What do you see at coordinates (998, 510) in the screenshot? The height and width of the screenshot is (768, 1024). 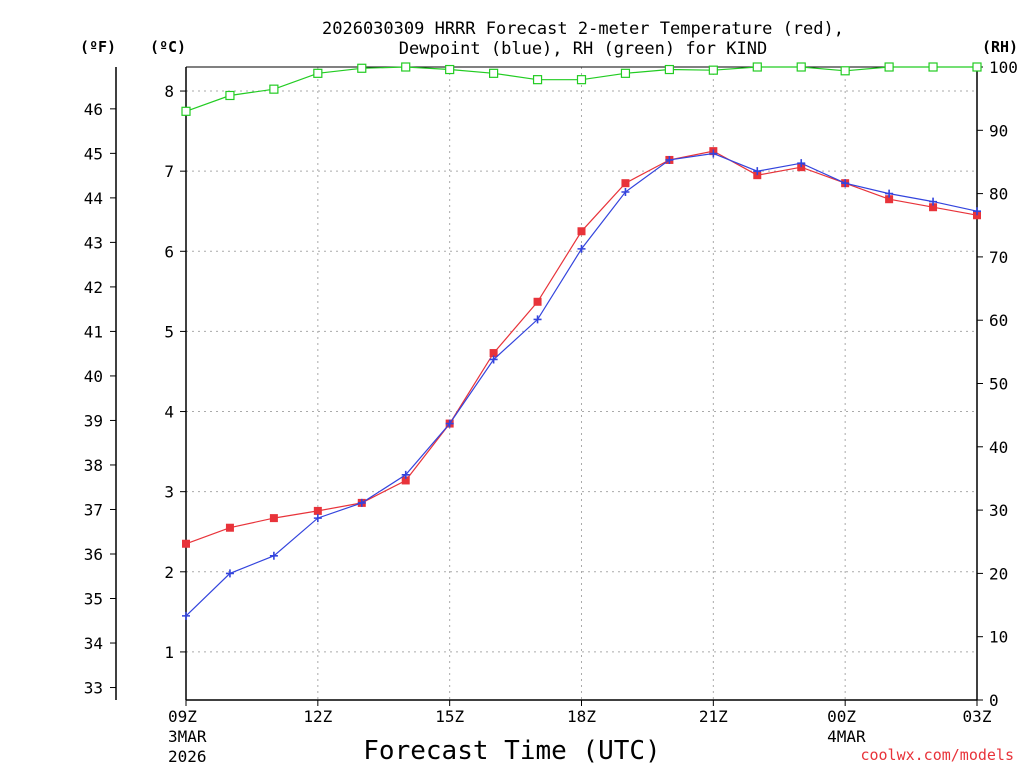 I see `rh-tick-label-30: 30` at bounding box center [998, 510].